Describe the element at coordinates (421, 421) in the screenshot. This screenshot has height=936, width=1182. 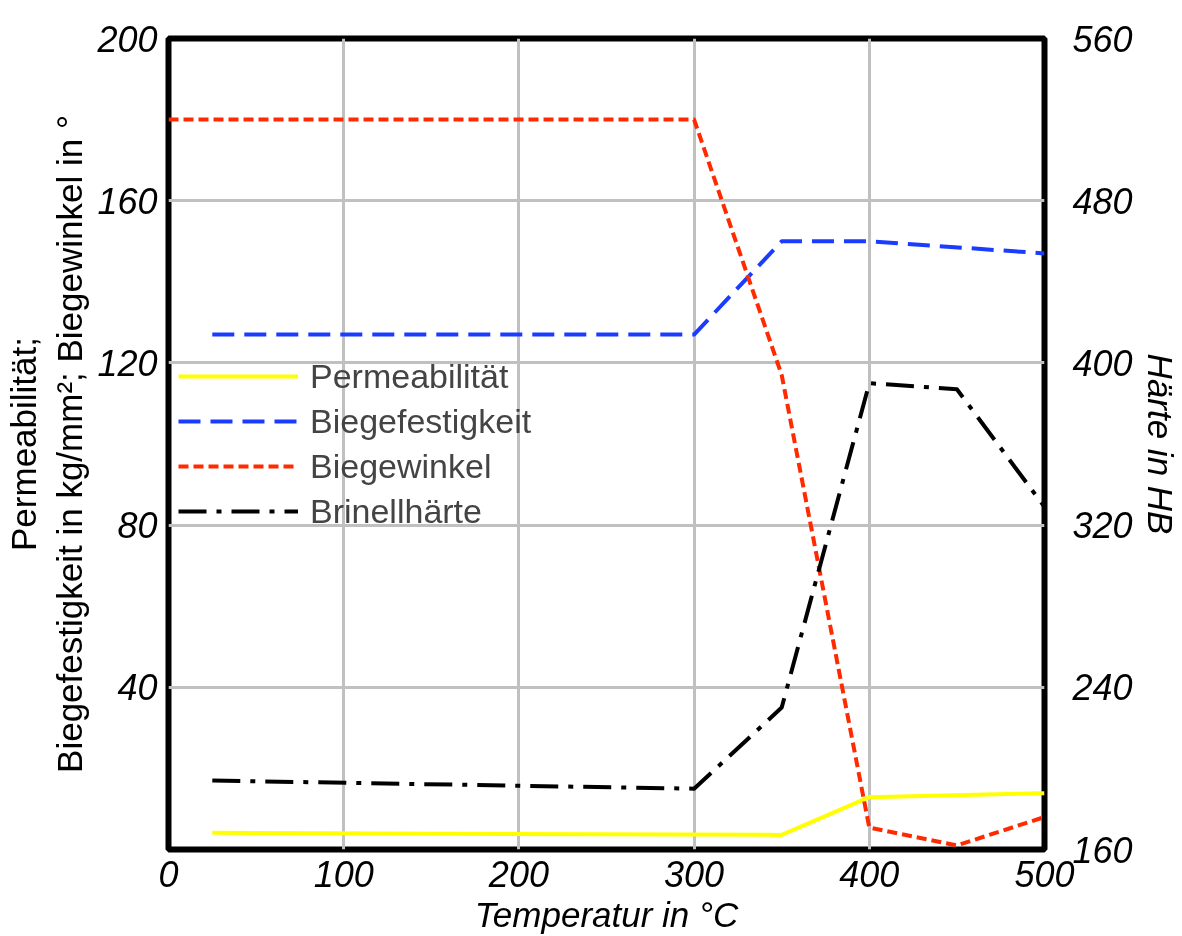
I see `legend-label: Biegefestigkeit` at that location.